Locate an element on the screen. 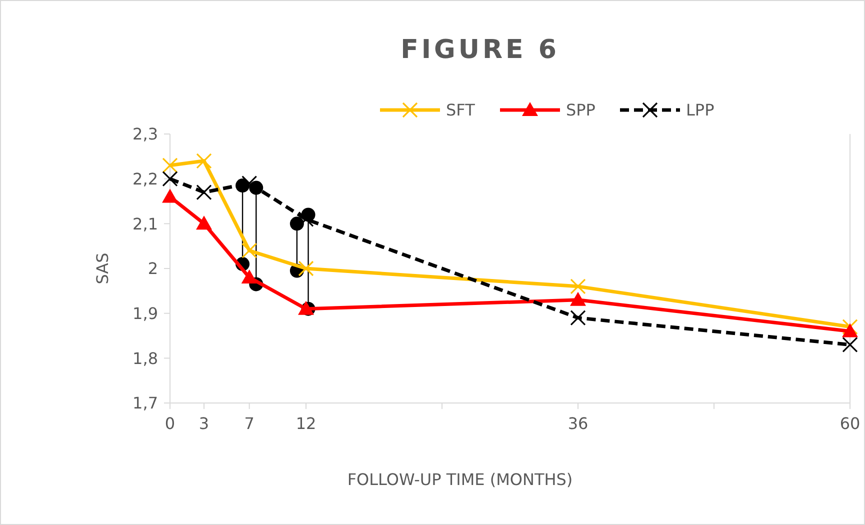  legend-label: LPP is located at coordinates (700, 110).